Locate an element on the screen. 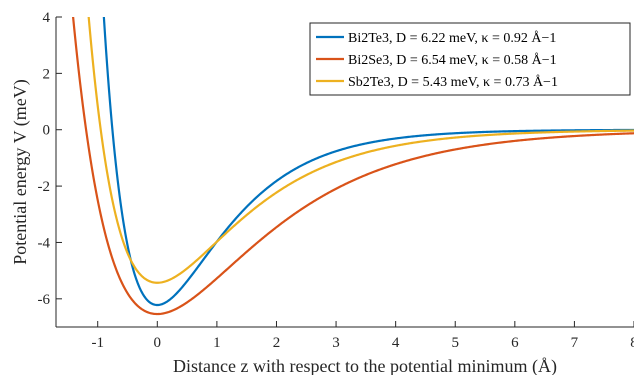  x-tick-label: 8 is located at coordinates (632, 343).